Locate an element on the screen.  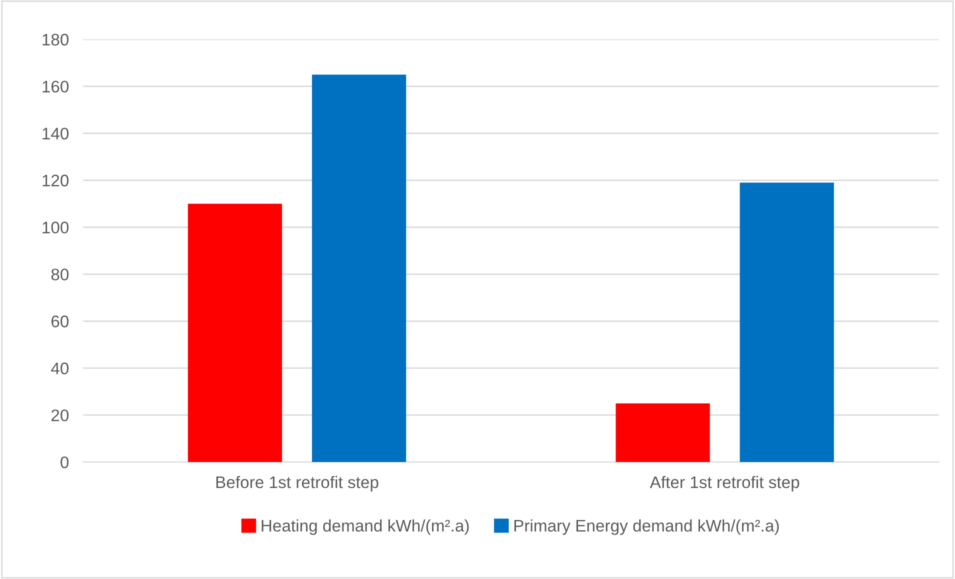
y-tick-label: 60 is located at coordinates (60, 322).